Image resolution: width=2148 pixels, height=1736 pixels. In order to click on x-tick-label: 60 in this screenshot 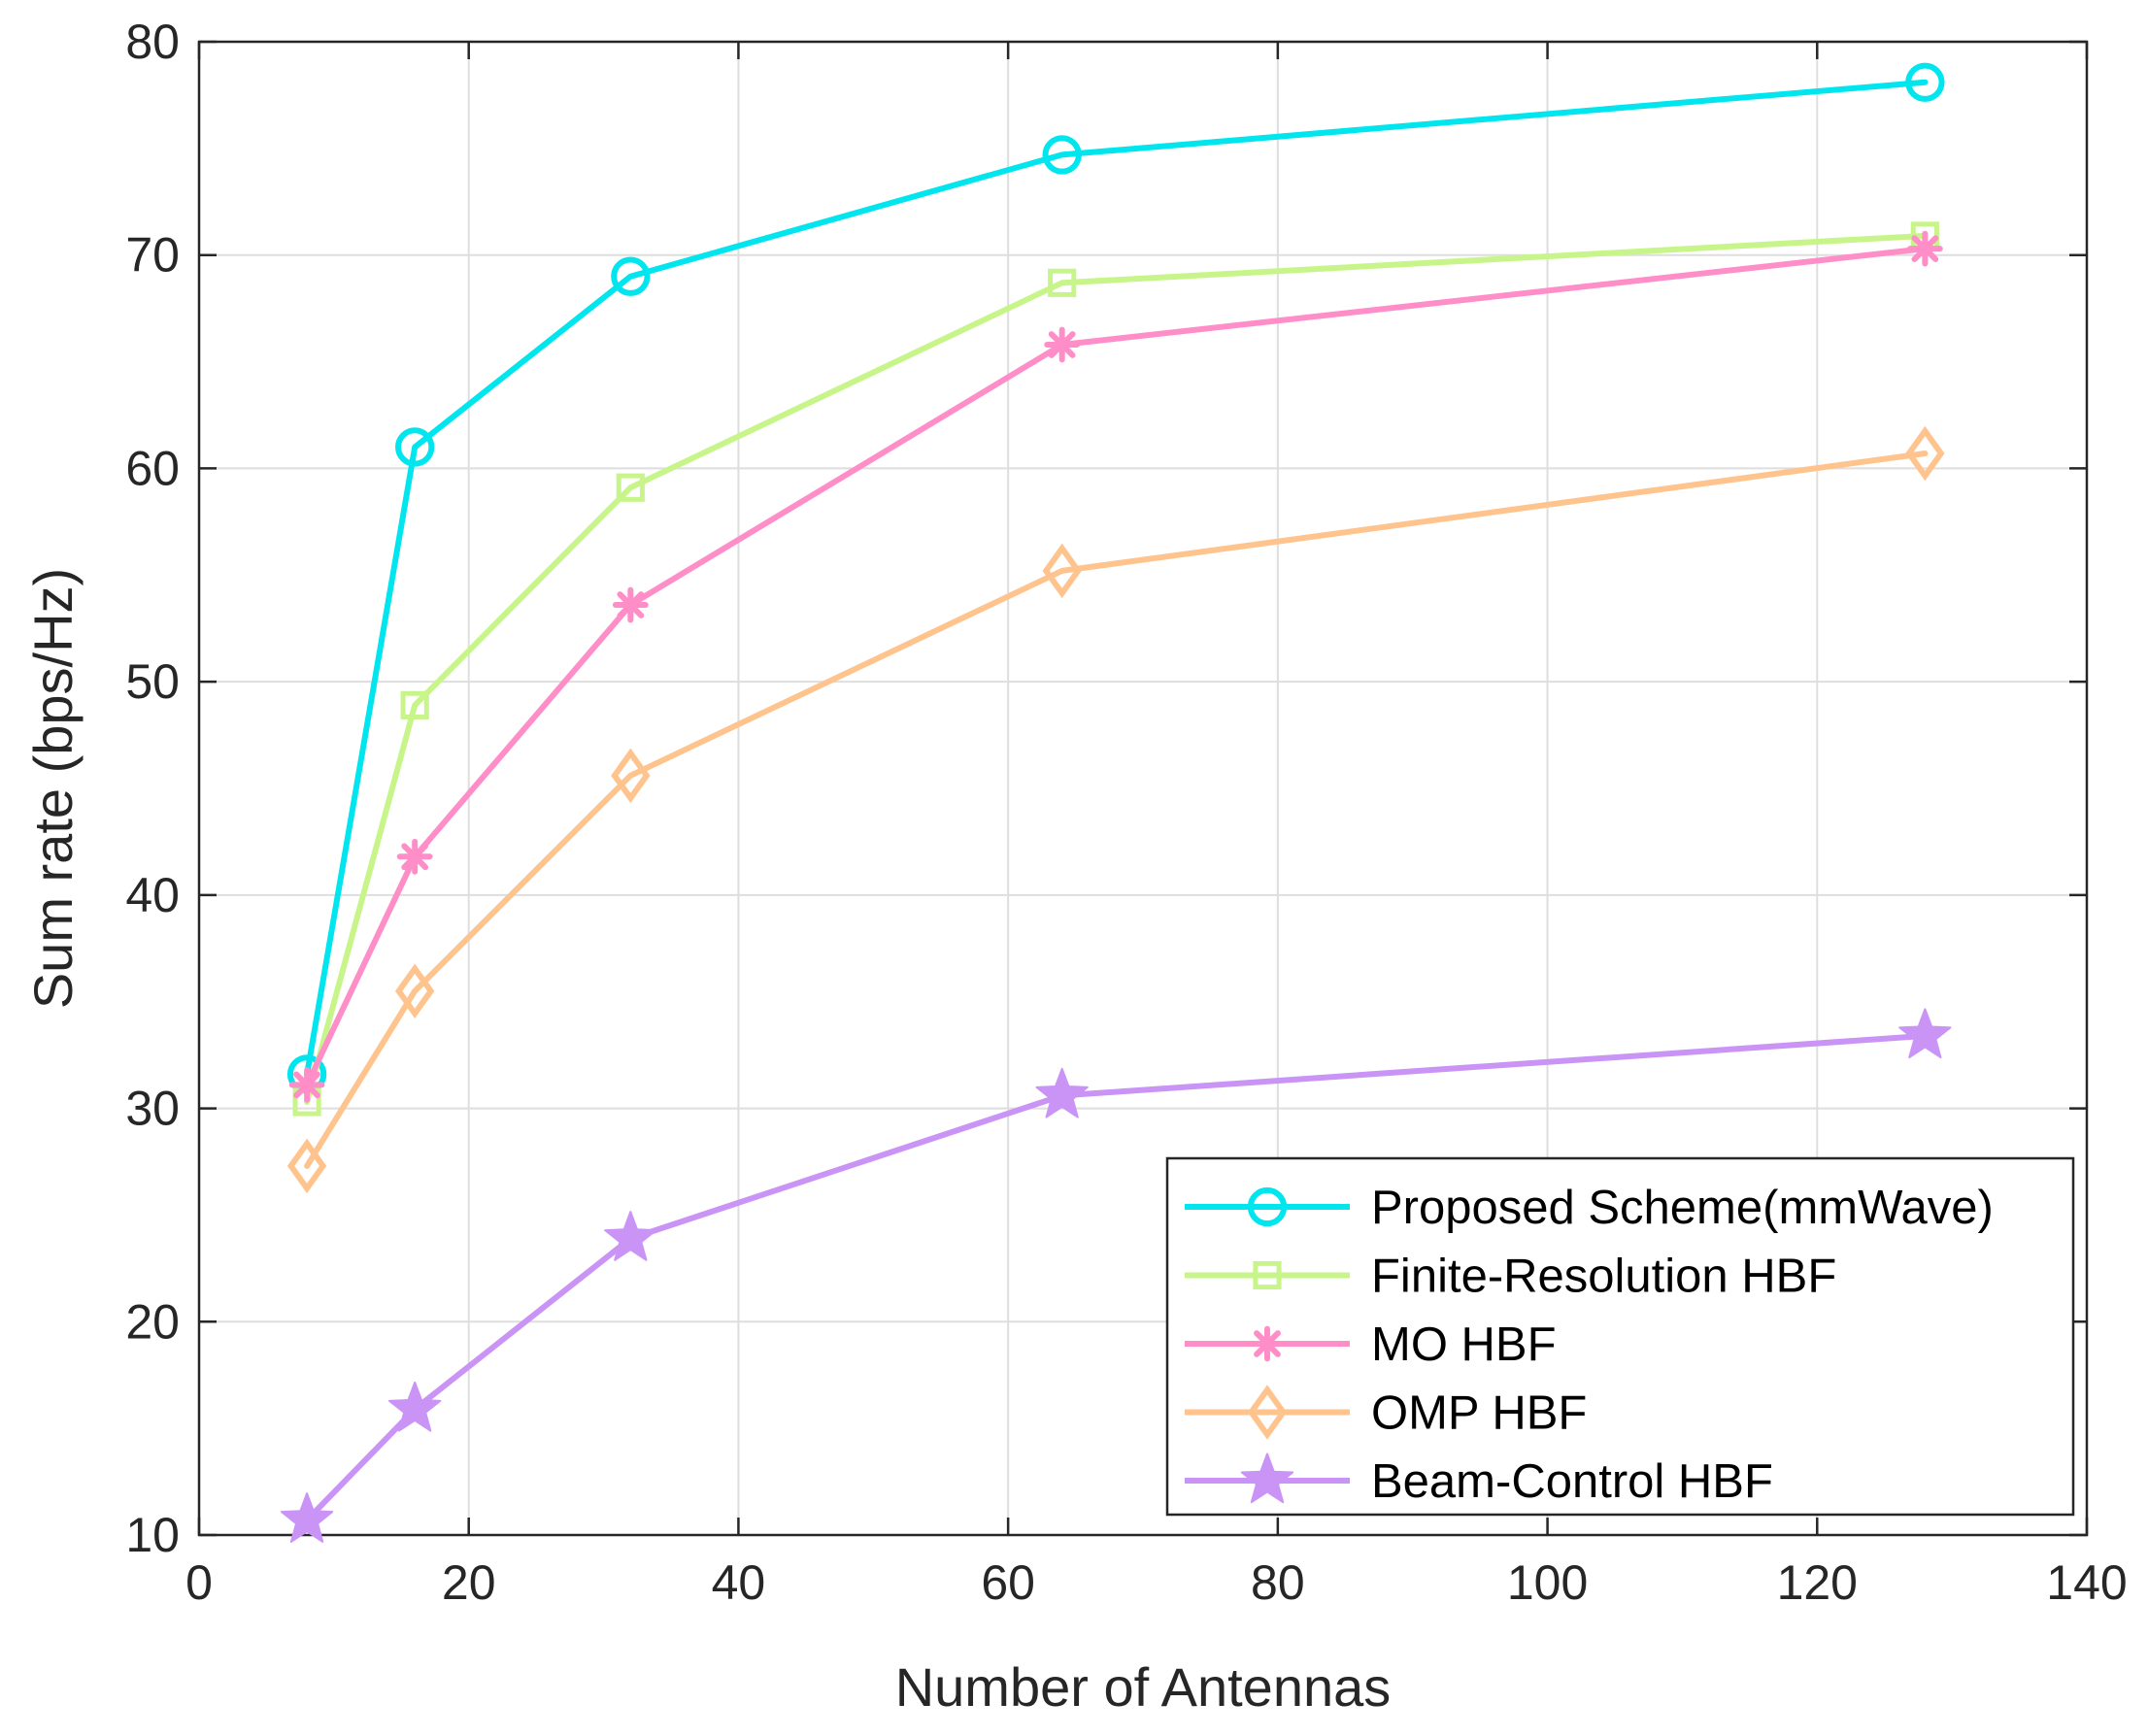, I will do `click(1008, 1582)`.